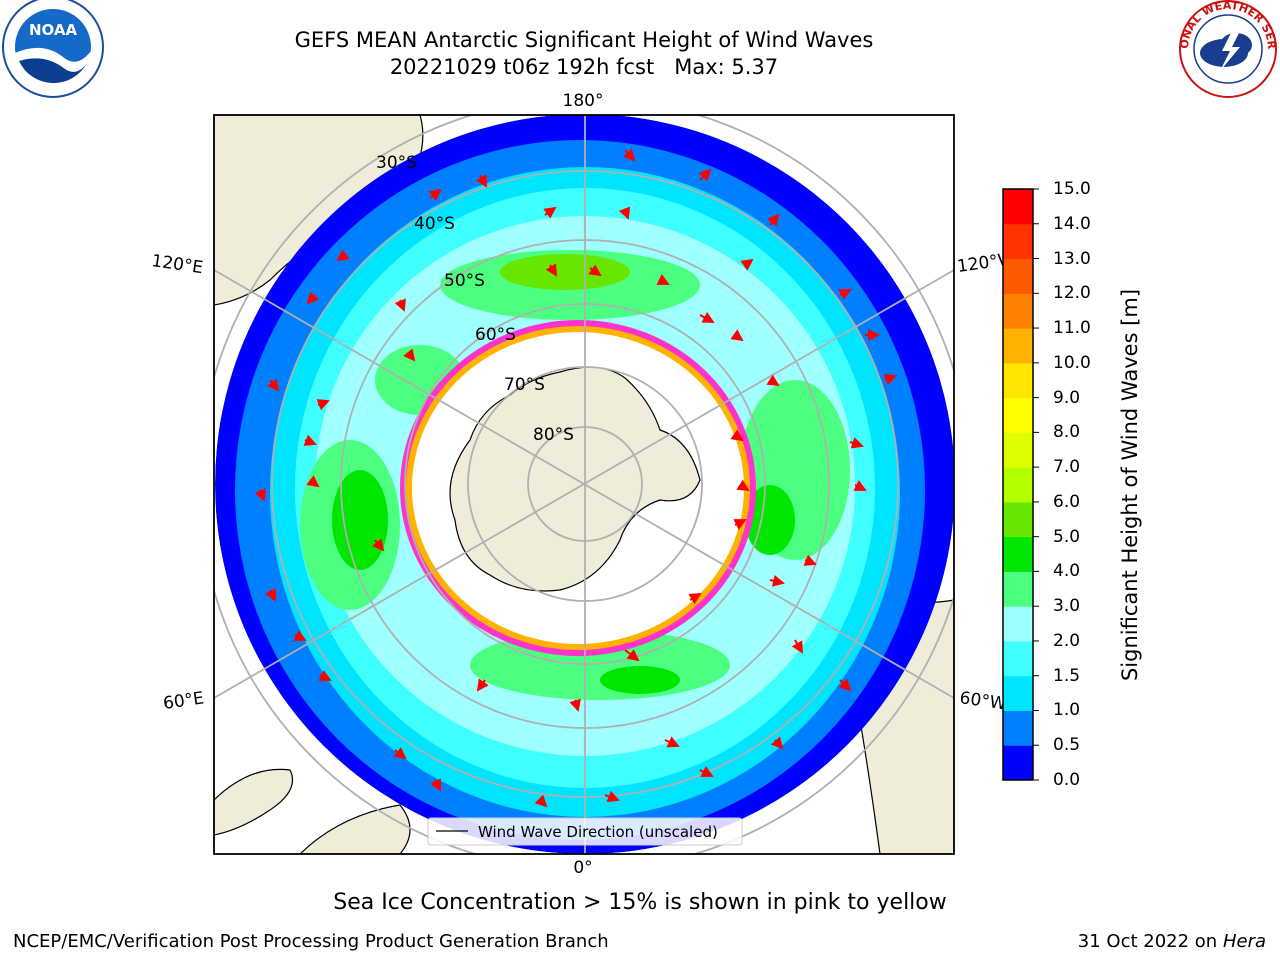 The image size is (1280, 960). What do you see at coordinates (583, 101) in the screenshot?
I see `lon-label-180: 180°` at bounding box center [583, 101].